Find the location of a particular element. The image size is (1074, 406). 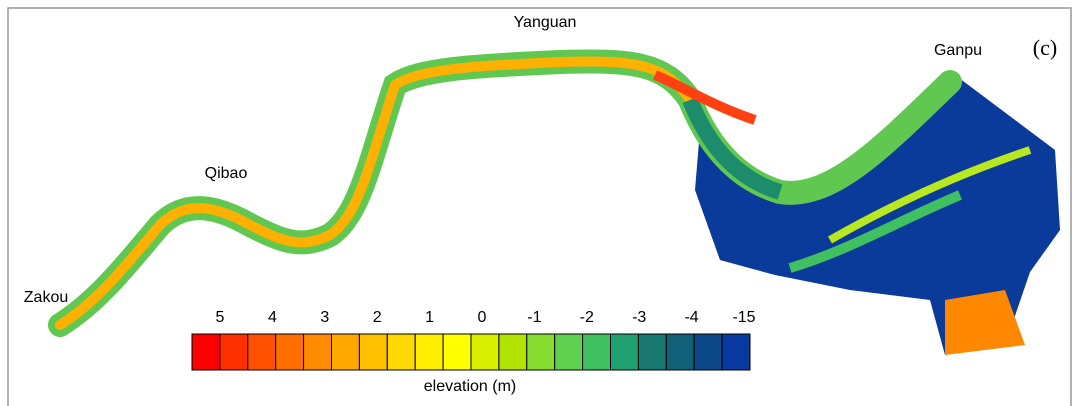

place-label: Ganpu is located at coordinates (958, 50).